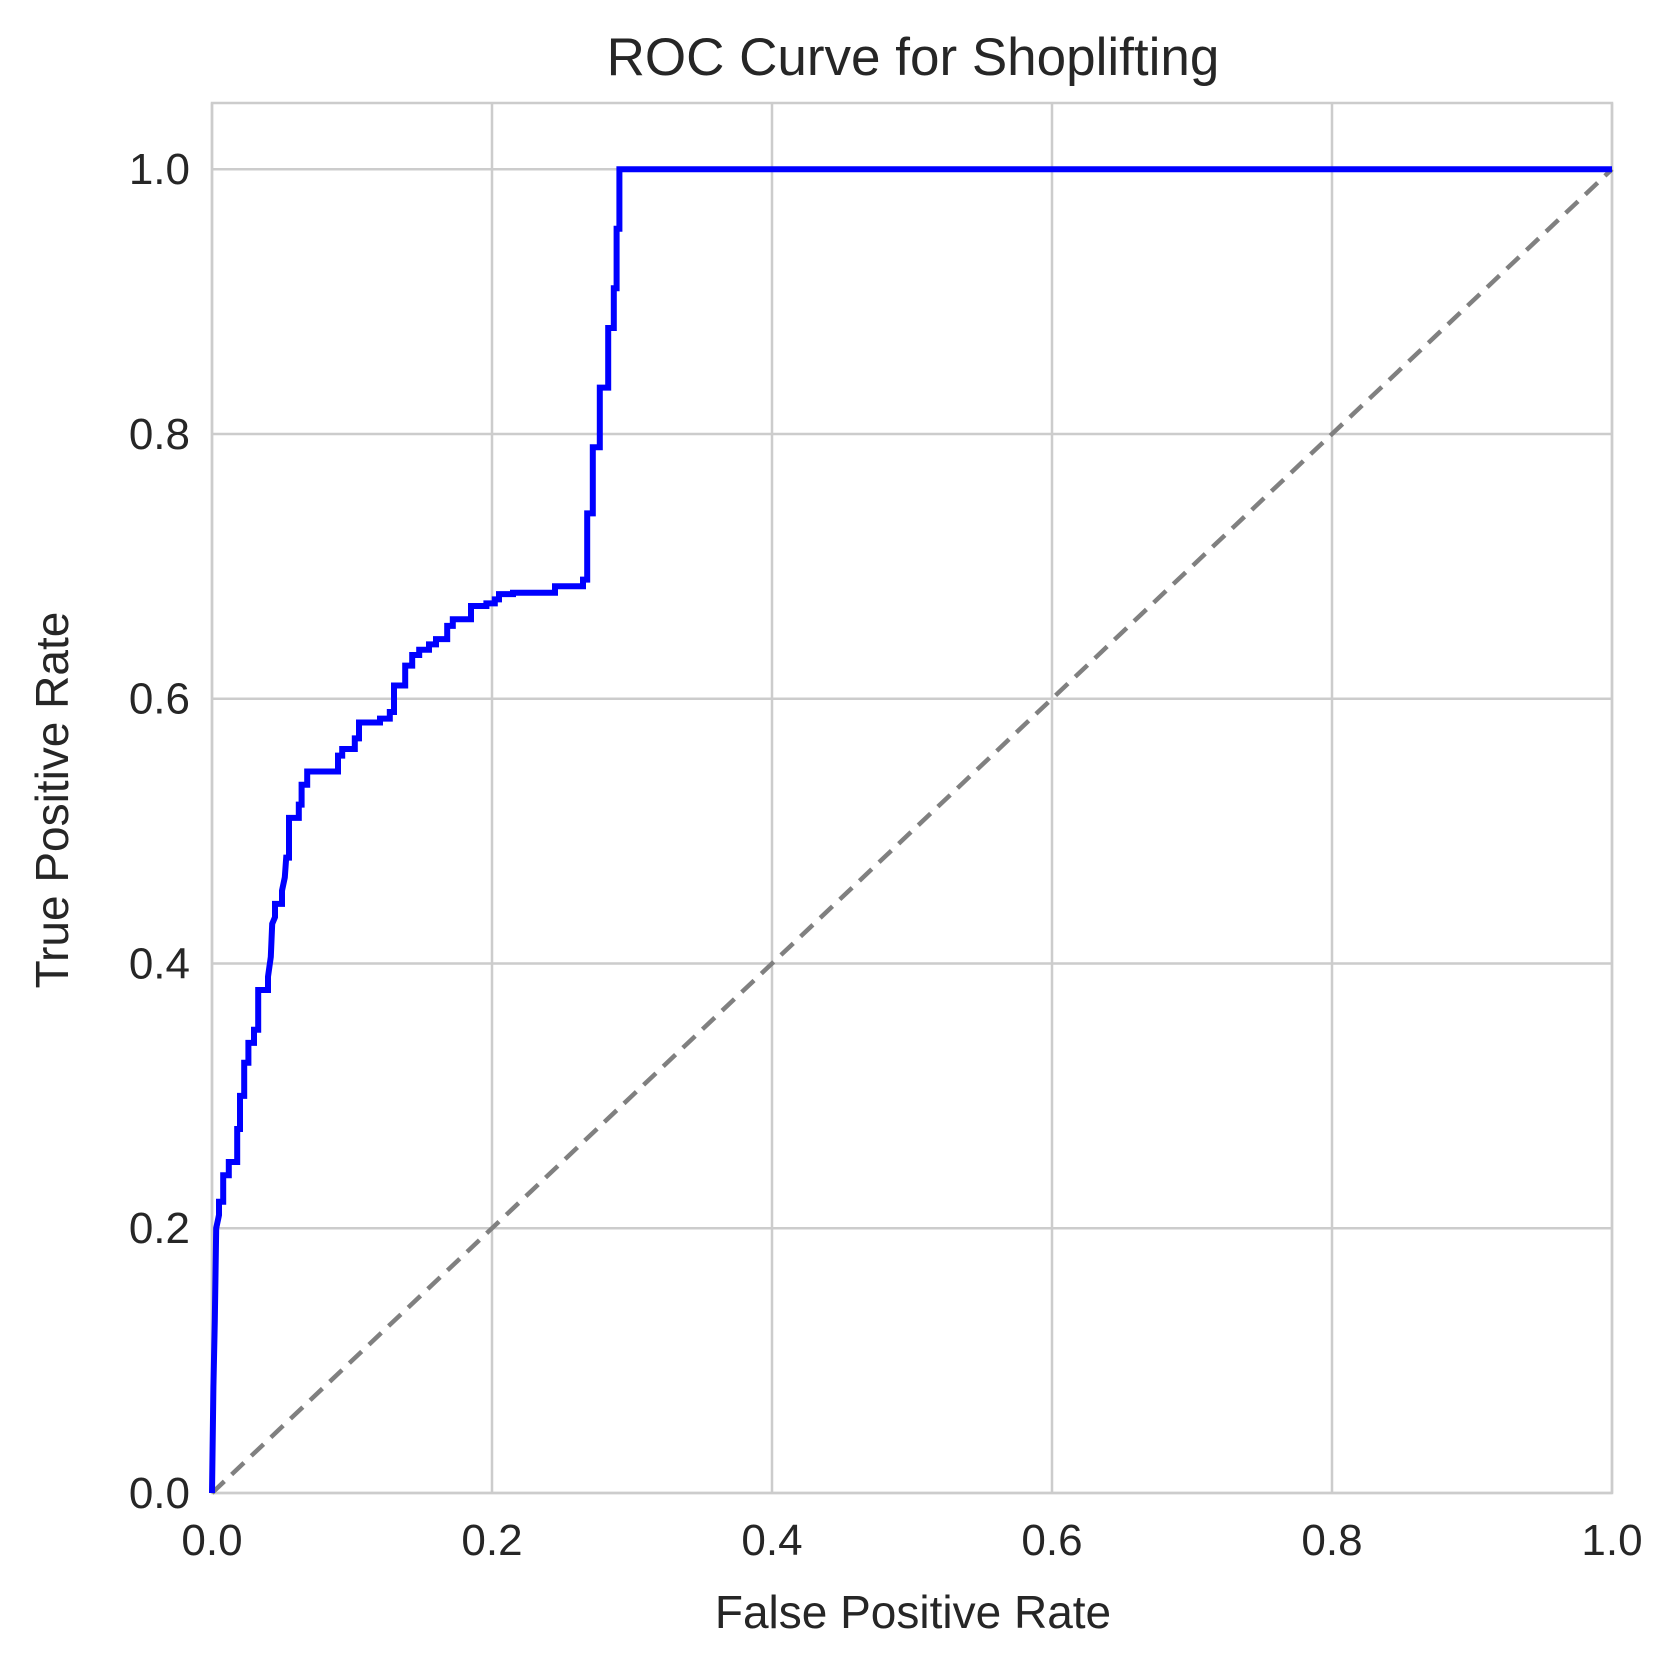 This screenshot has width=1676, height=1672. Describe the element at coordinates (159, 699) in the screenshot. I see `y-tick-label: 0.6` at that location.